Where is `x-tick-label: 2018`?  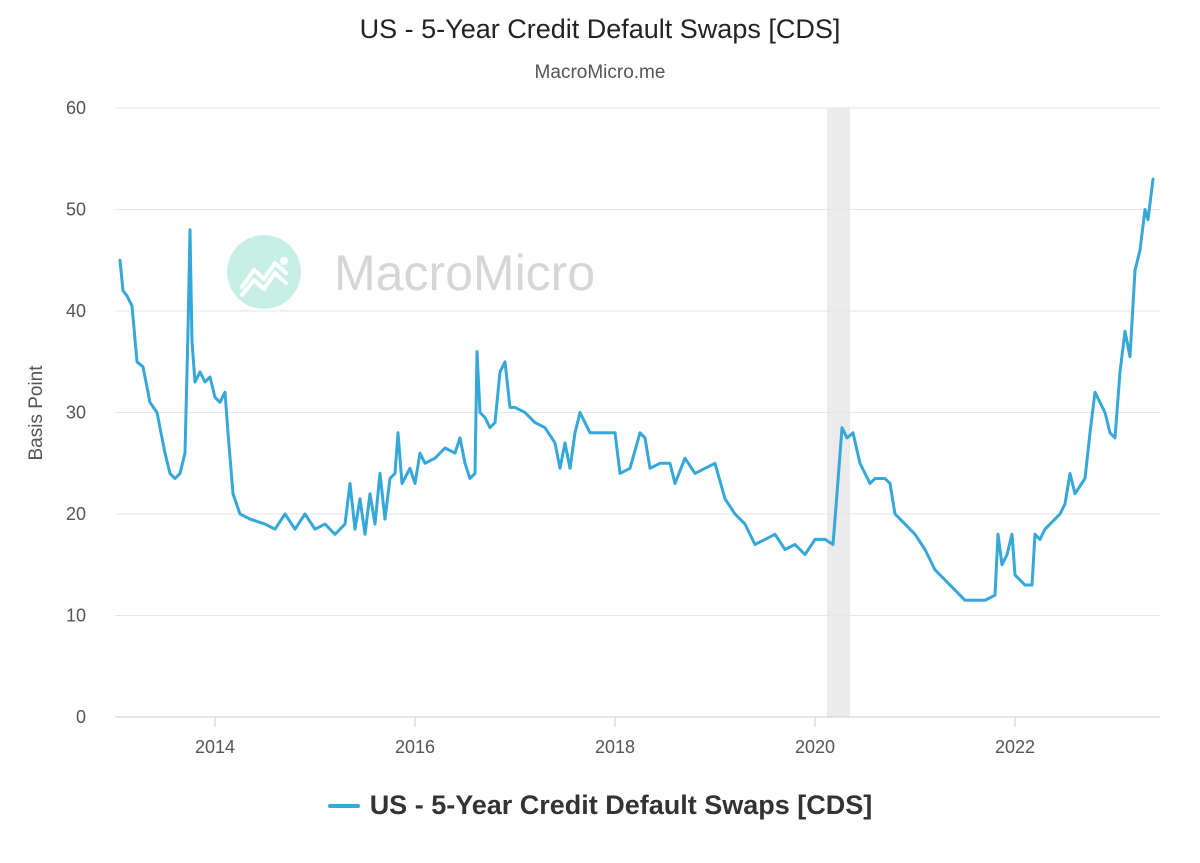 x-tick-label: 2018 is located at coordinates (615, 747).